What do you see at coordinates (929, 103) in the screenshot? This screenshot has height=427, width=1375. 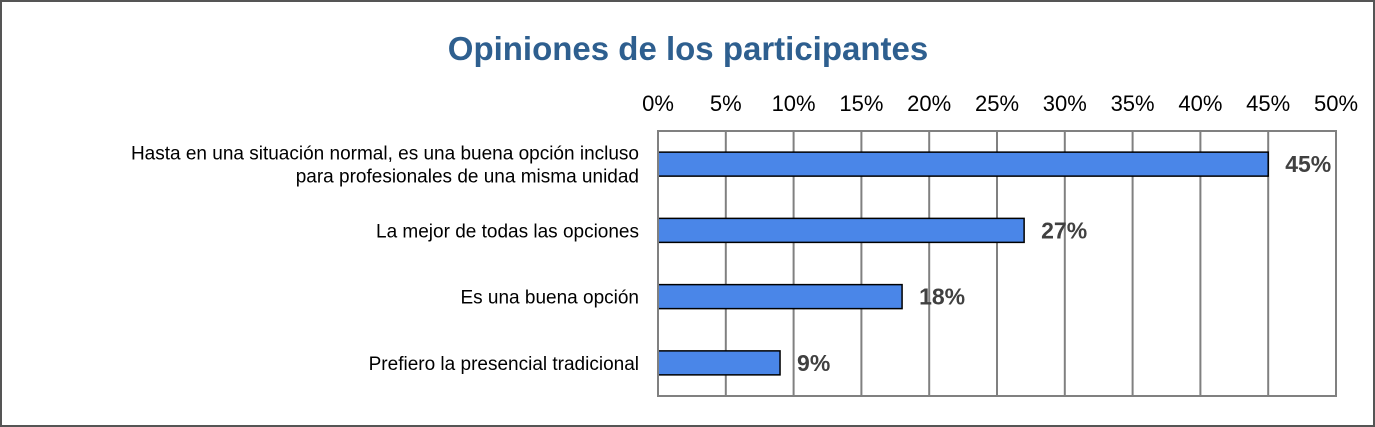 I see `x-tick-label: 20%` at bounding box center [929, 103].